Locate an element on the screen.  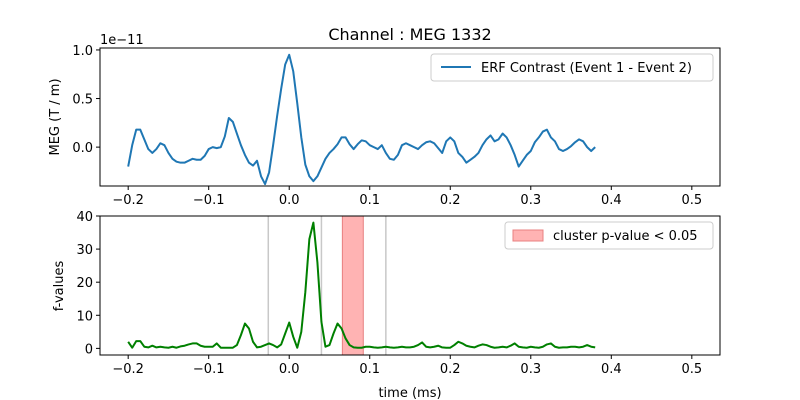
bottom-vlines is located at coordinates (327, 285).